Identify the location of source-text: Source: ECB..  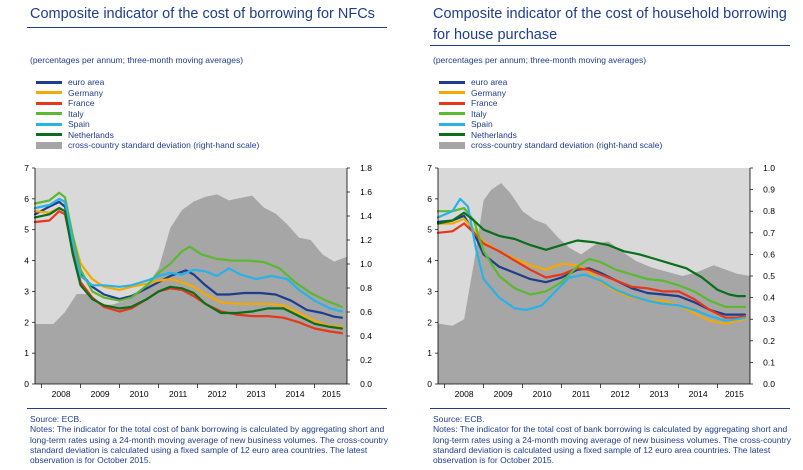
(459, 419).